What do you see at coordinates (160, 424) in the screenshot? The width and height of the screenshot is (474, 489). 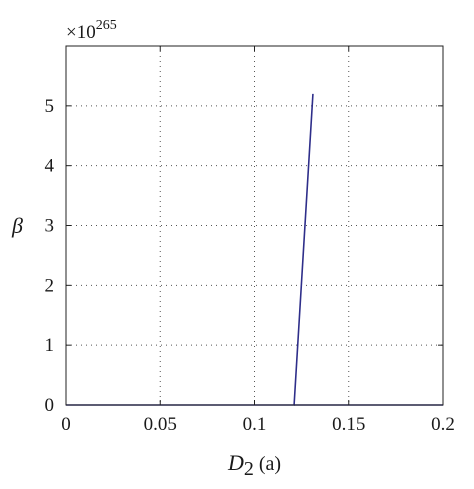 I see `x-tick-label: 0.05` at bounding box center [160, 424].